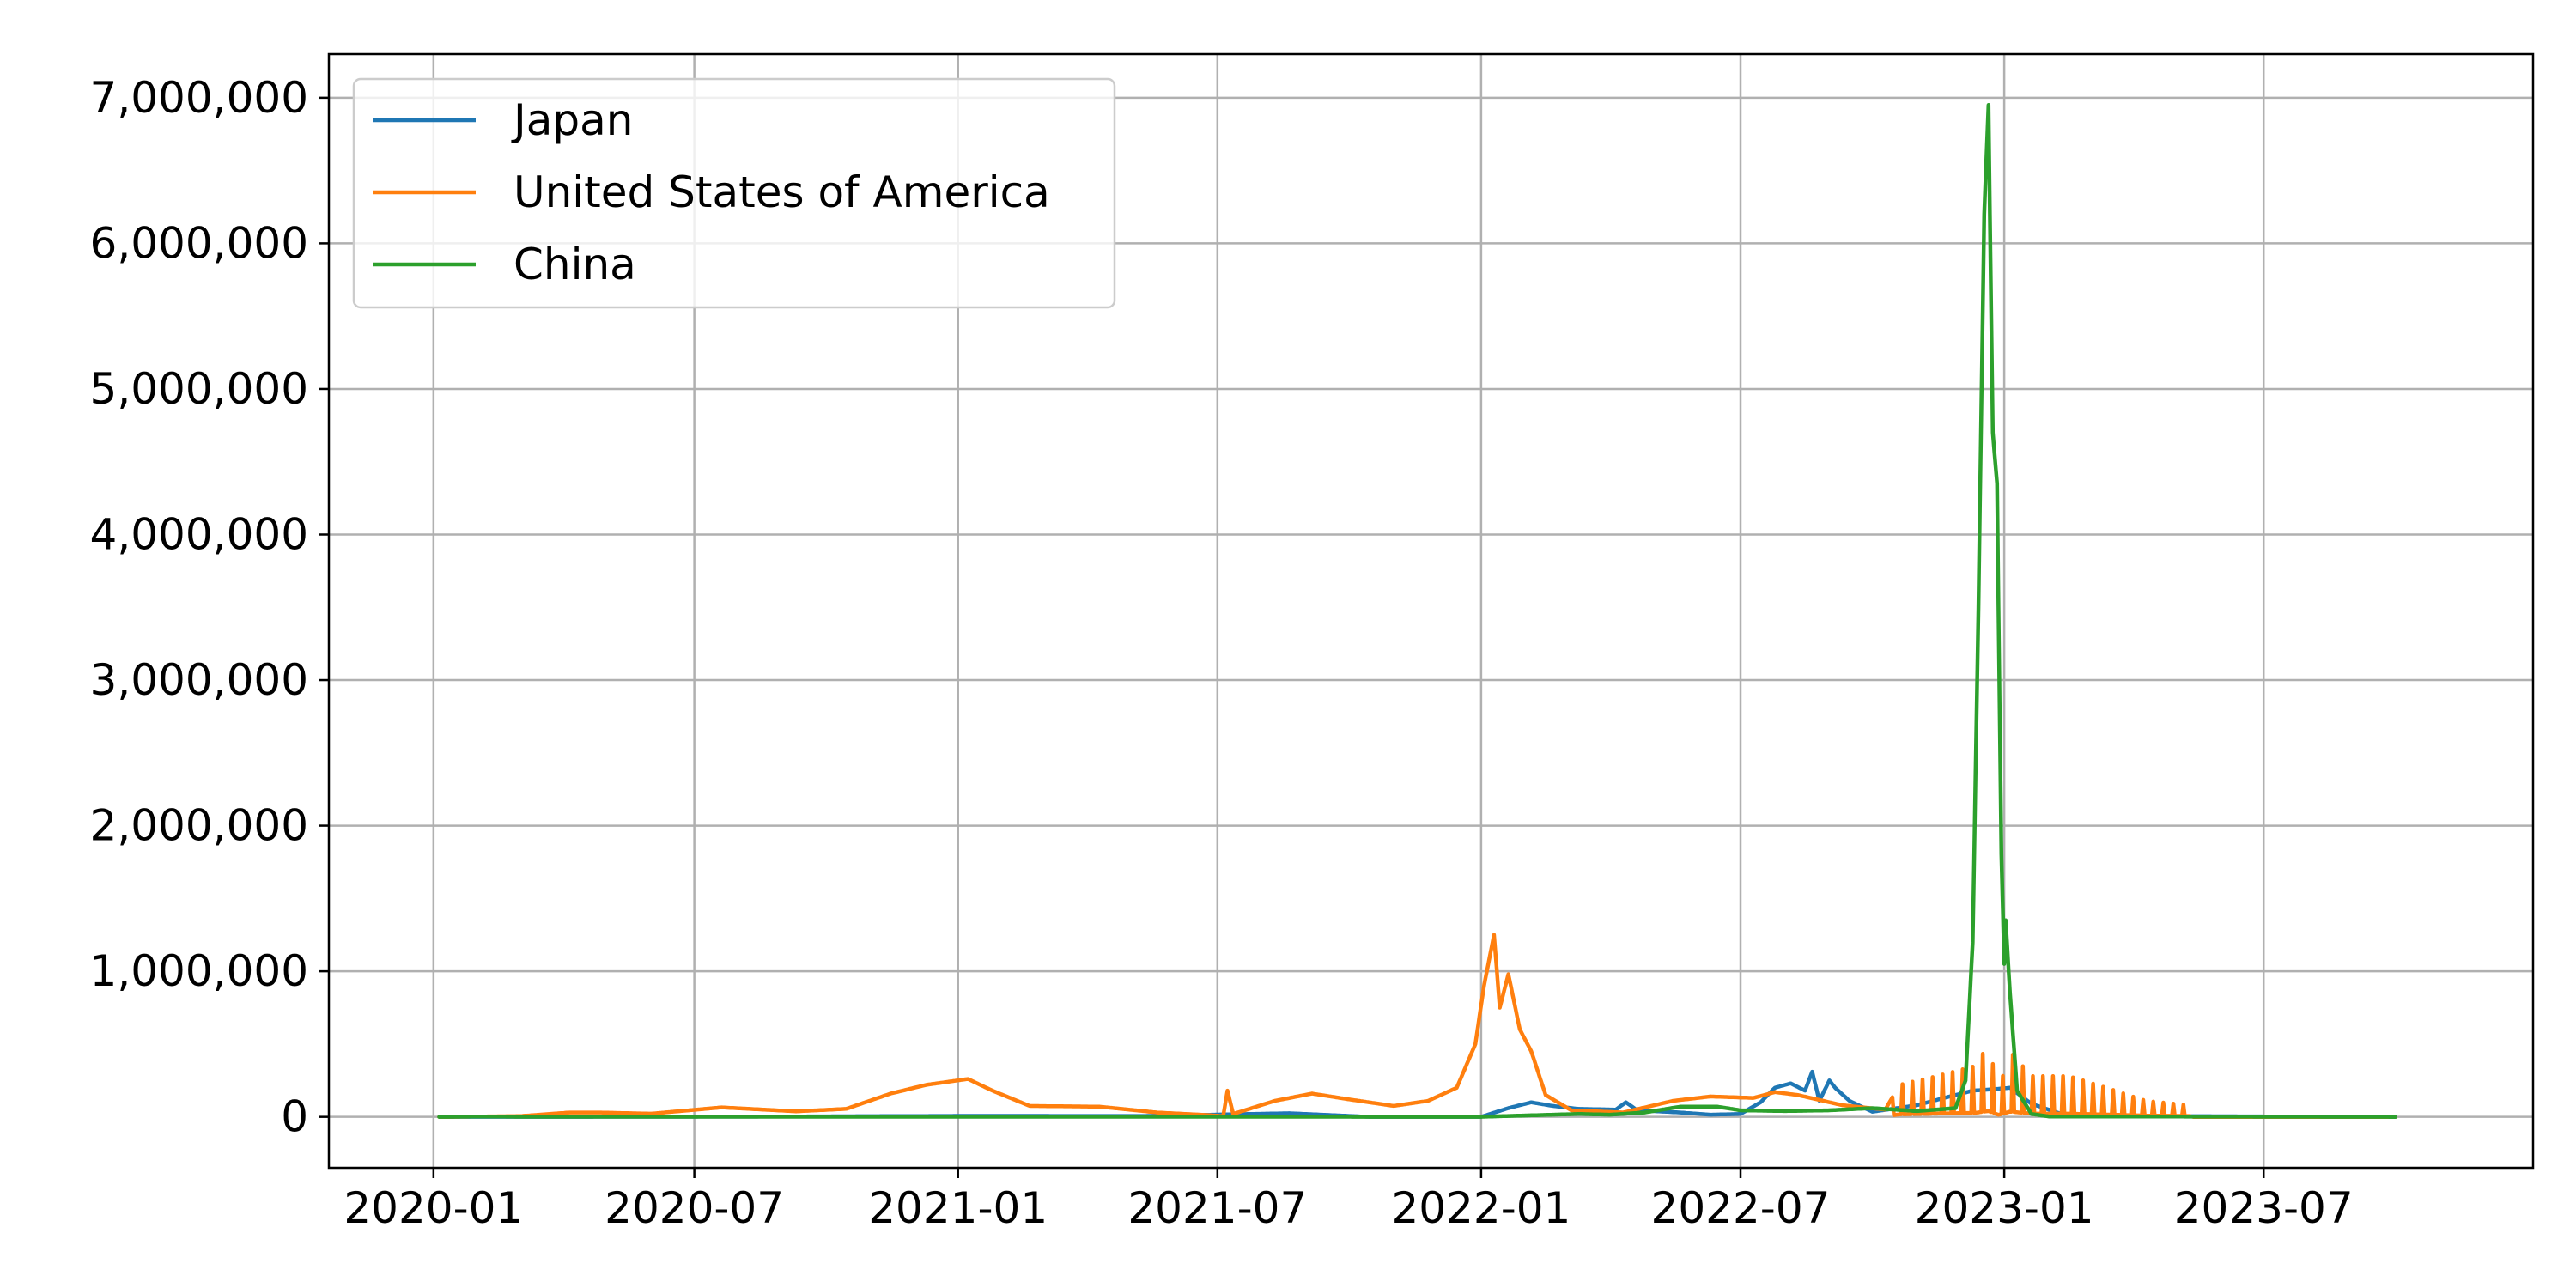 The height and width of the screenshot is (1288, 2576). What do you see at coordinates (1217, 1208) in the screenshot?
I see `x-tick-label: 2021-07` at bounding box center [1217, 1208].